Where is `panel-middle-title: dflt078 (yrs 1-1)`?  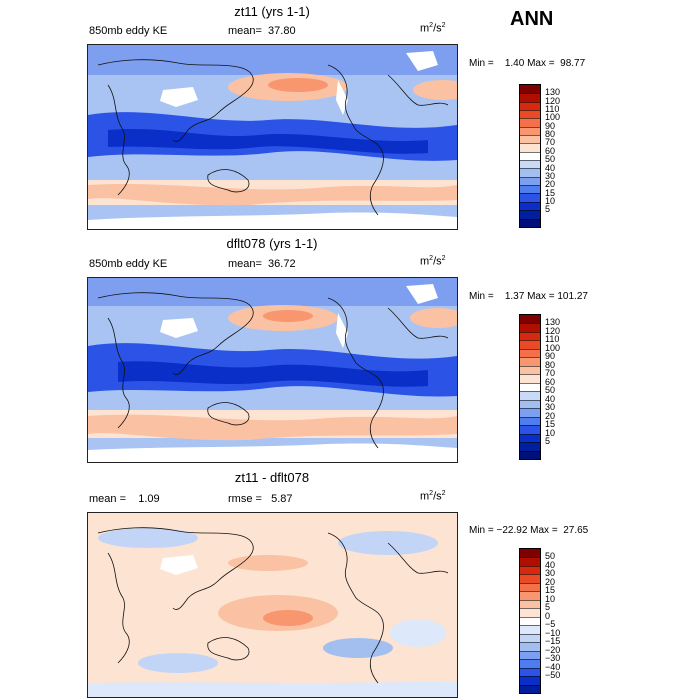 panel-middle-title: dflt078 (yrs 1-1) is located at coordinates (272, 243).